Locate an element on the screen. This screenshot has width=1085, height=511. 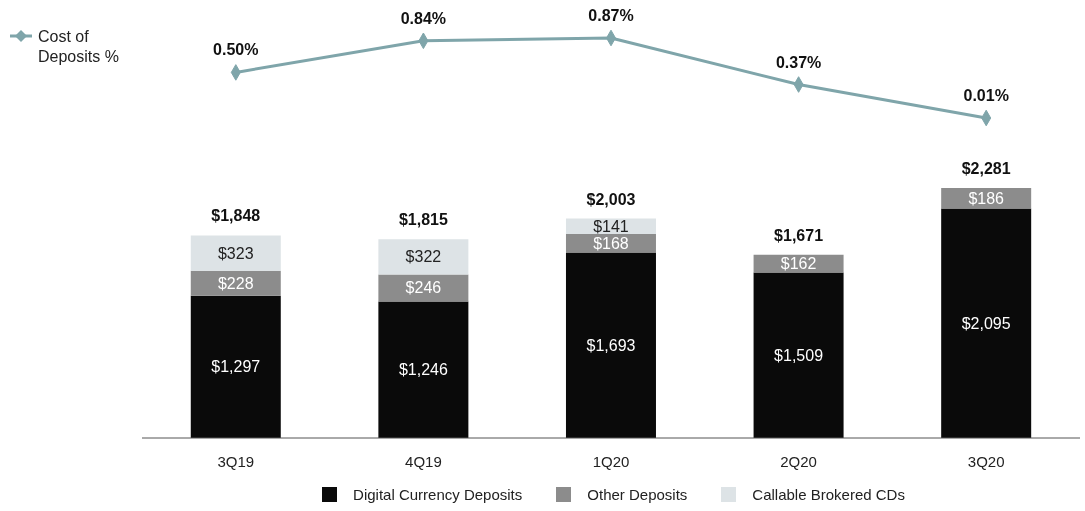
data-label: 0.37% is located at coordinates (798, 62).